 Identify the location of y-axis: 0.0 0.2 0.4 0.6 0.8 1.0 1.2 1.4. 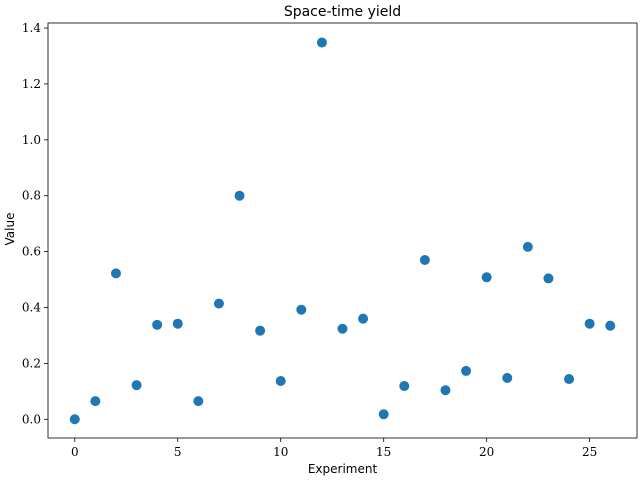
(35, 223).